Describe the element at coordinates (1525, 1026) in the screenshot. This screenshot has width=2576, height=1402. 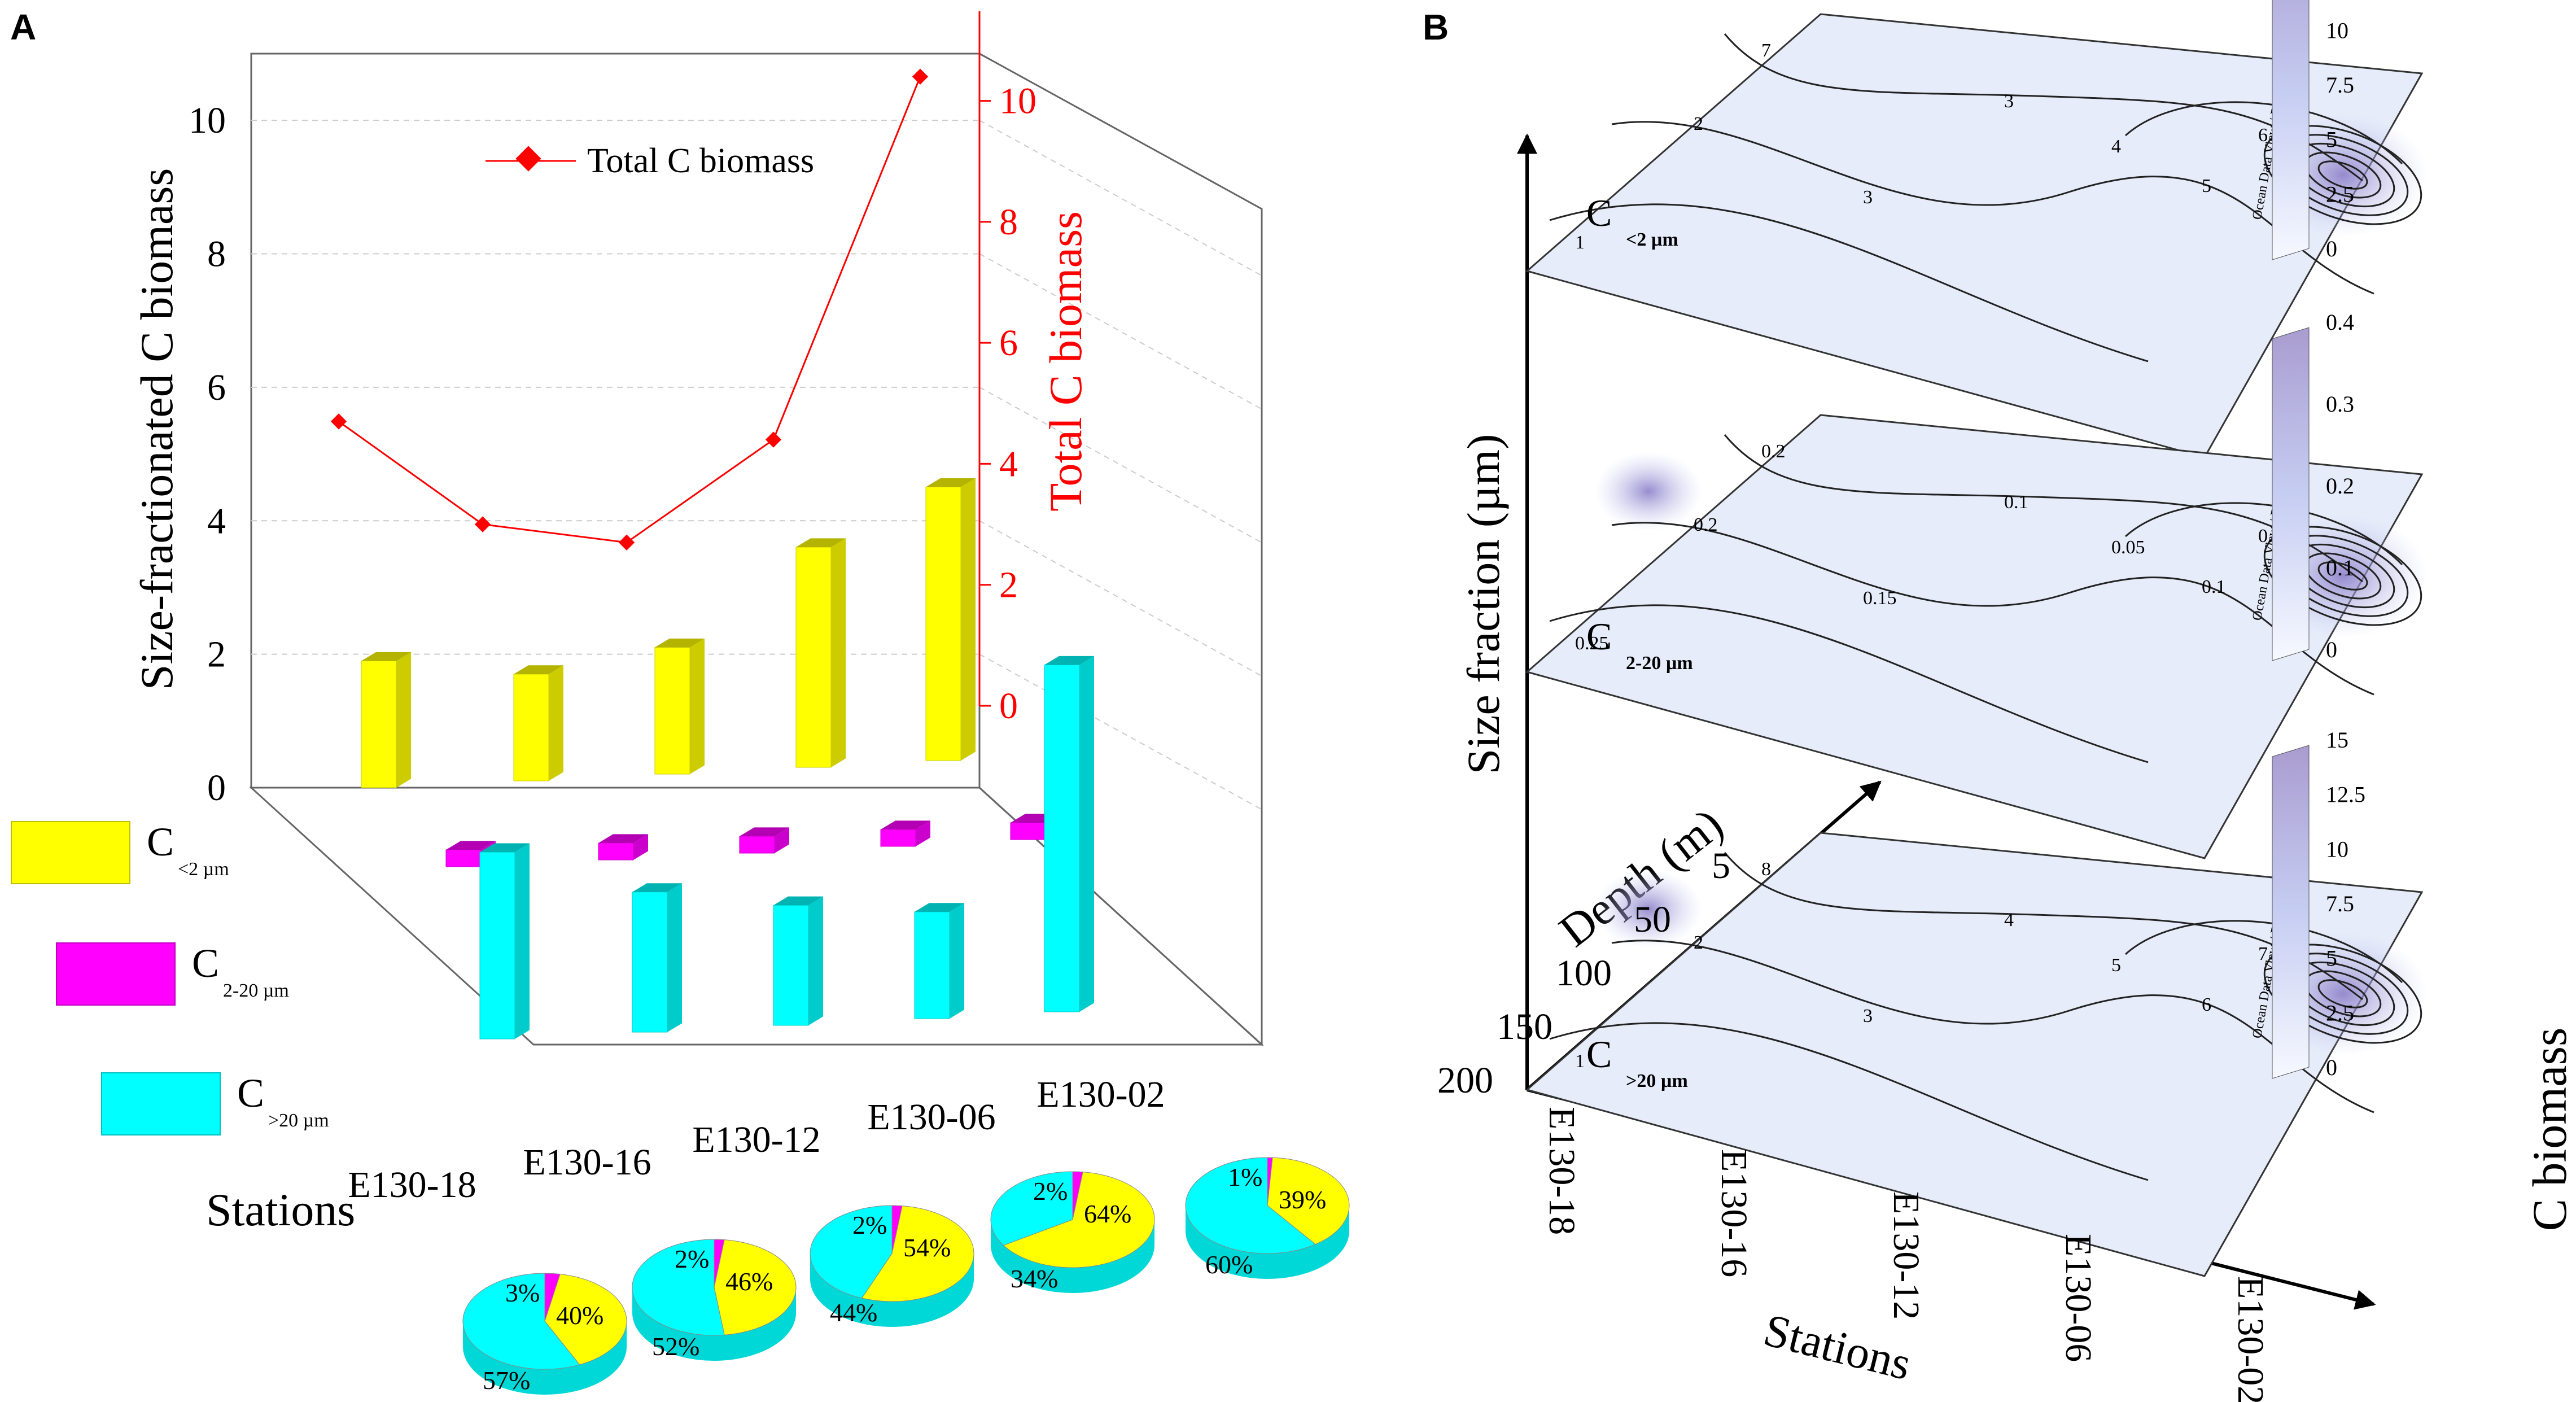
I see `depth-tick-label: 150` at that location.